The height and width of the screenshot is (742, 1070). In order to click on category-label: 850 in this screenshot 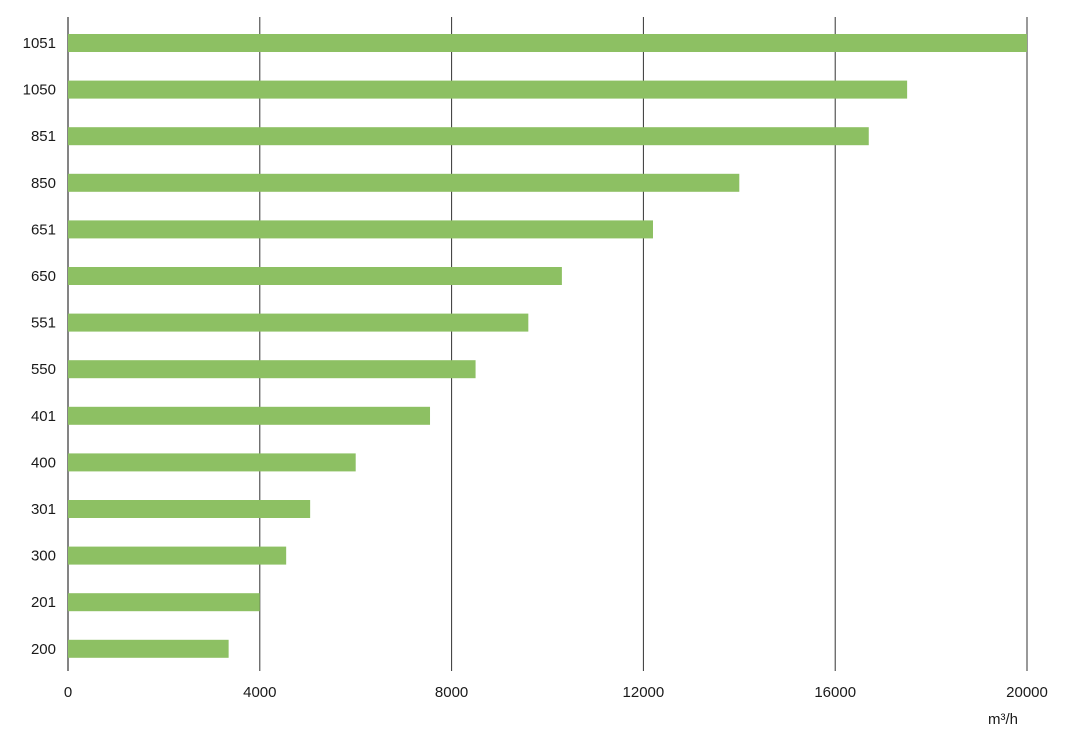, I will do `click(43, 183)`.